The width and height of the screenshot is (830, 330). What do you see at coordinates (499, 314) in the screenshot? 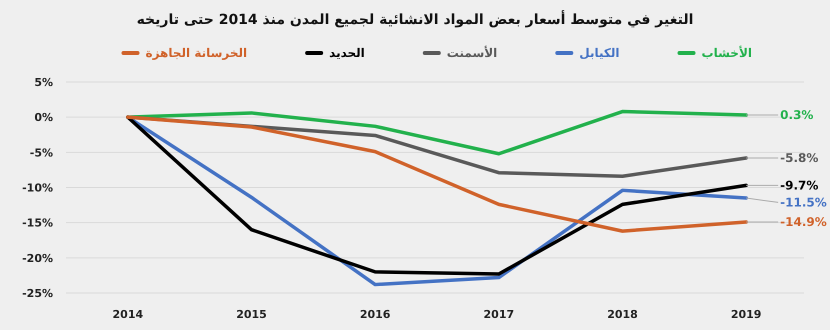
I see `x-tick-label: 2017` at bounding box center [499, 314].